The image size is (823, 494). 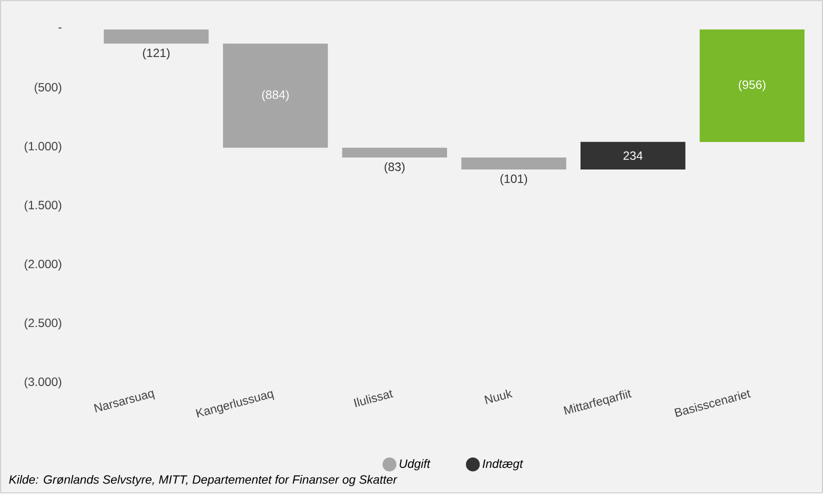 What do you see at coordinates (43, 265) in the screenshot?
I see `y-tick-label: (2.000)` at bounding box center [43, 265].